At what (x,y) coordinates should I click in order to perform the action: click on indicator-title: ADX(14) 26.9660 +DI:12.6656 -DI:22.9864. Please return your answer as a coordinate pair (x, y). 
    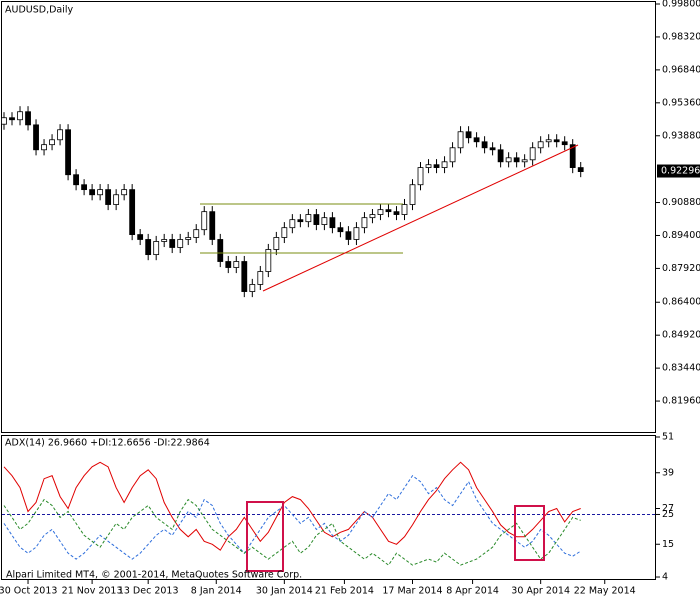
    Looking at the image, I should click on (107, 443).